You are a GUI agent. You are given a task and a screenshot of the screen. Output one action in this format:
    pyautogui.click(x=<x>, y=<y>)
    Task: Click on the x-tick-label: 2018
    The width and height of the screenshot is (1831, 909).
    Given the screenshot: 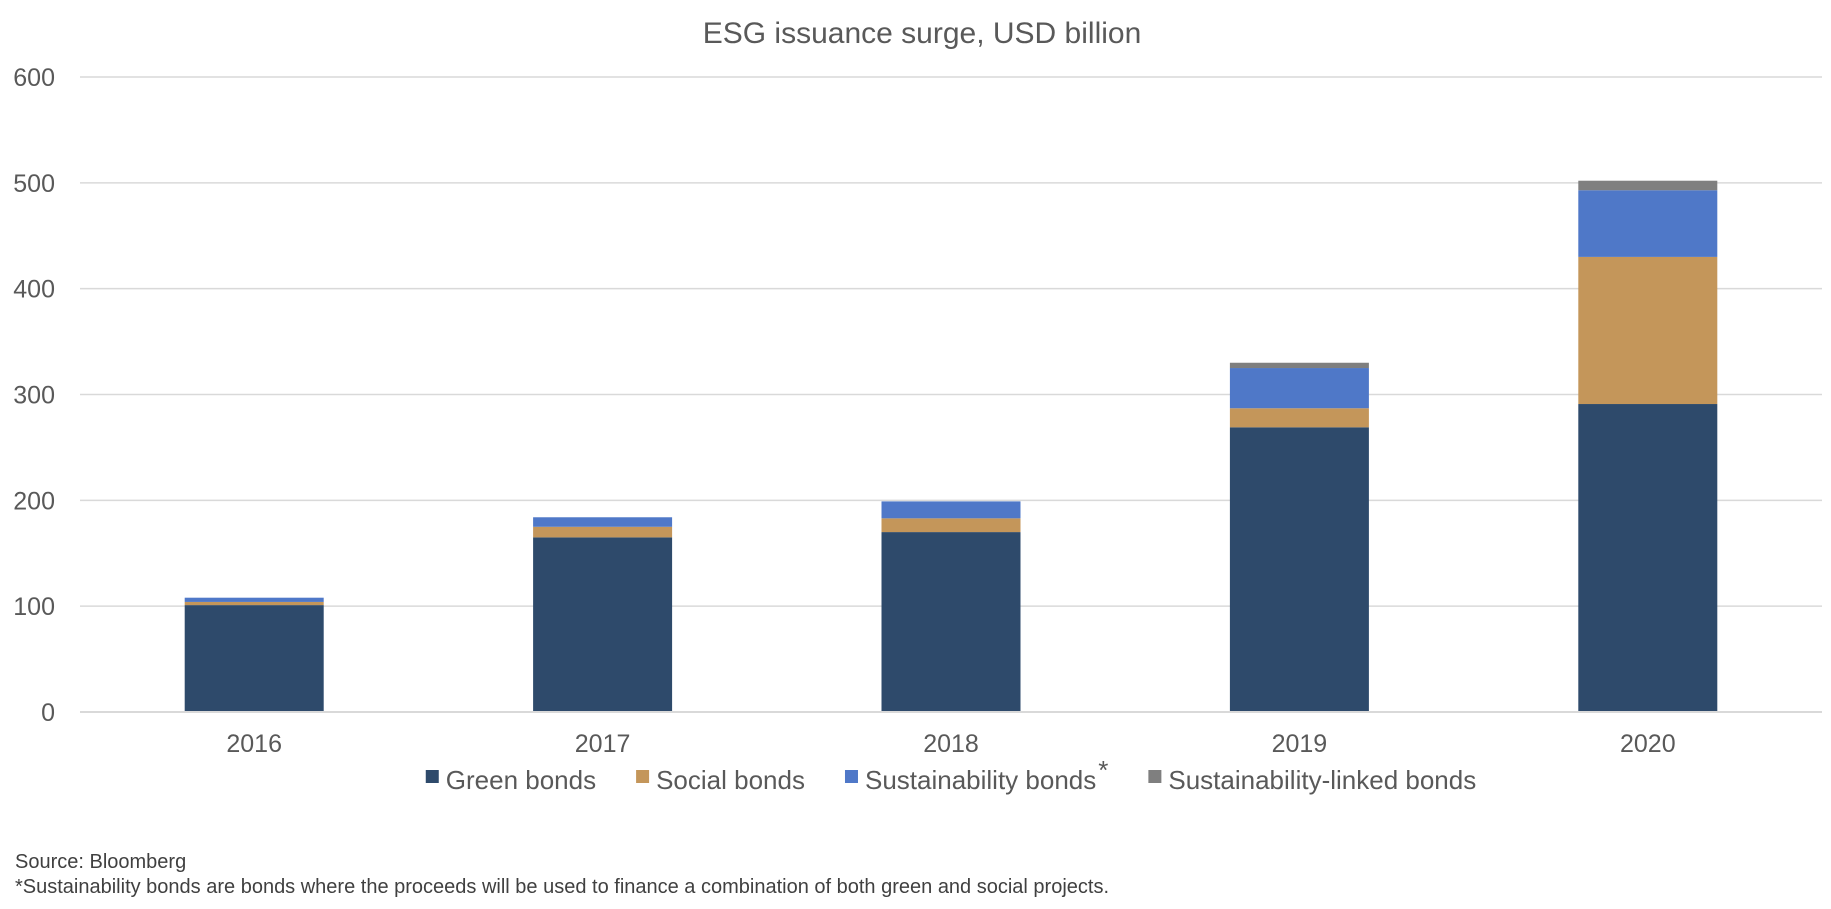 What is the action you would take?
    pyautogui.click(x=951, y=744)
    